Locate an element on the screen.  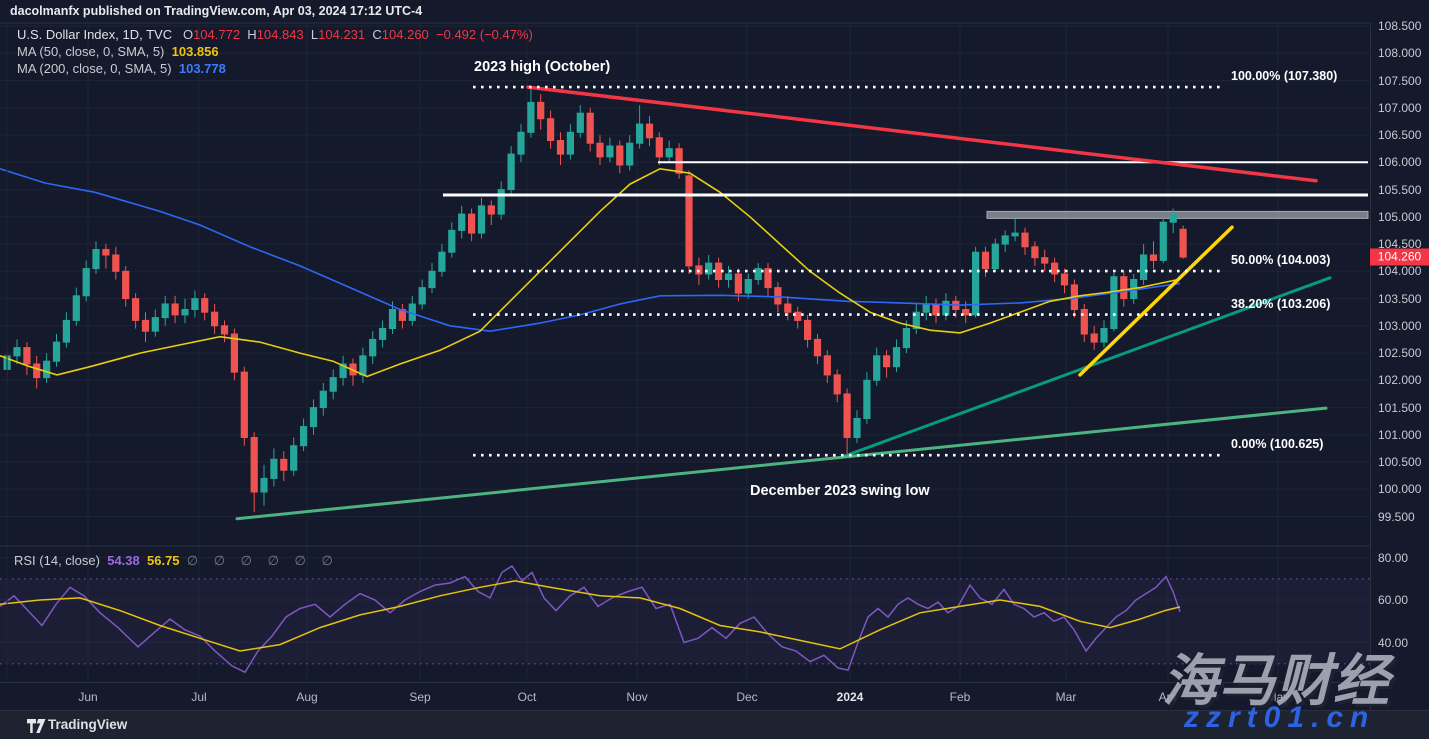
descending-resistance is located at coordinates (922, 134).